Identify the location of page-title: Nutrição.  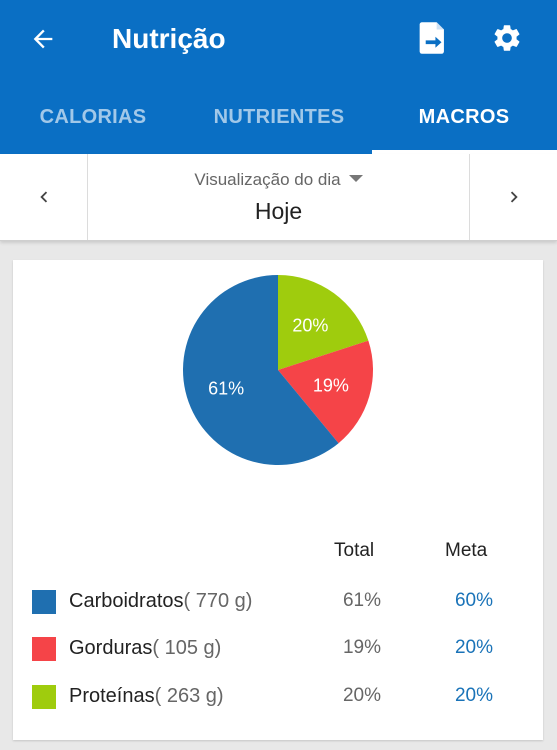
(169, 38).